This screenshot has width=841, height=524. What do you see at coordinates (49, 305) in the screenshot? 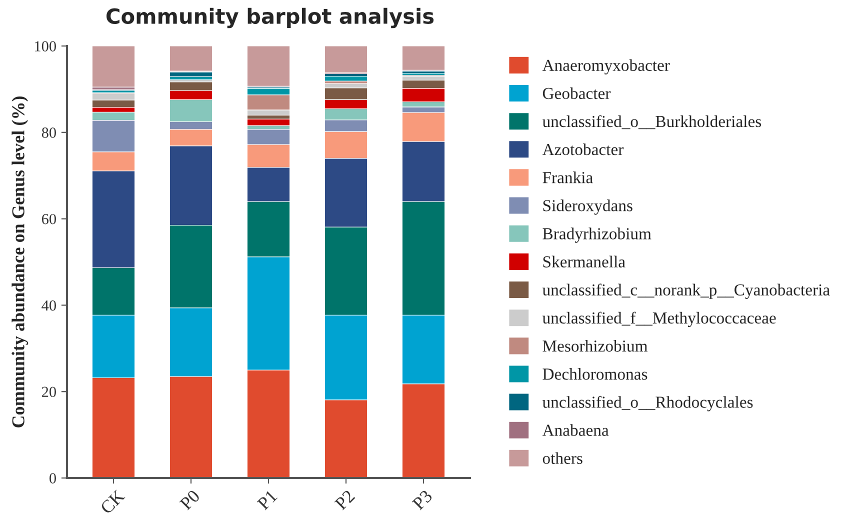
I see `y-tick-label: 40` at bounding box center [49, 305].